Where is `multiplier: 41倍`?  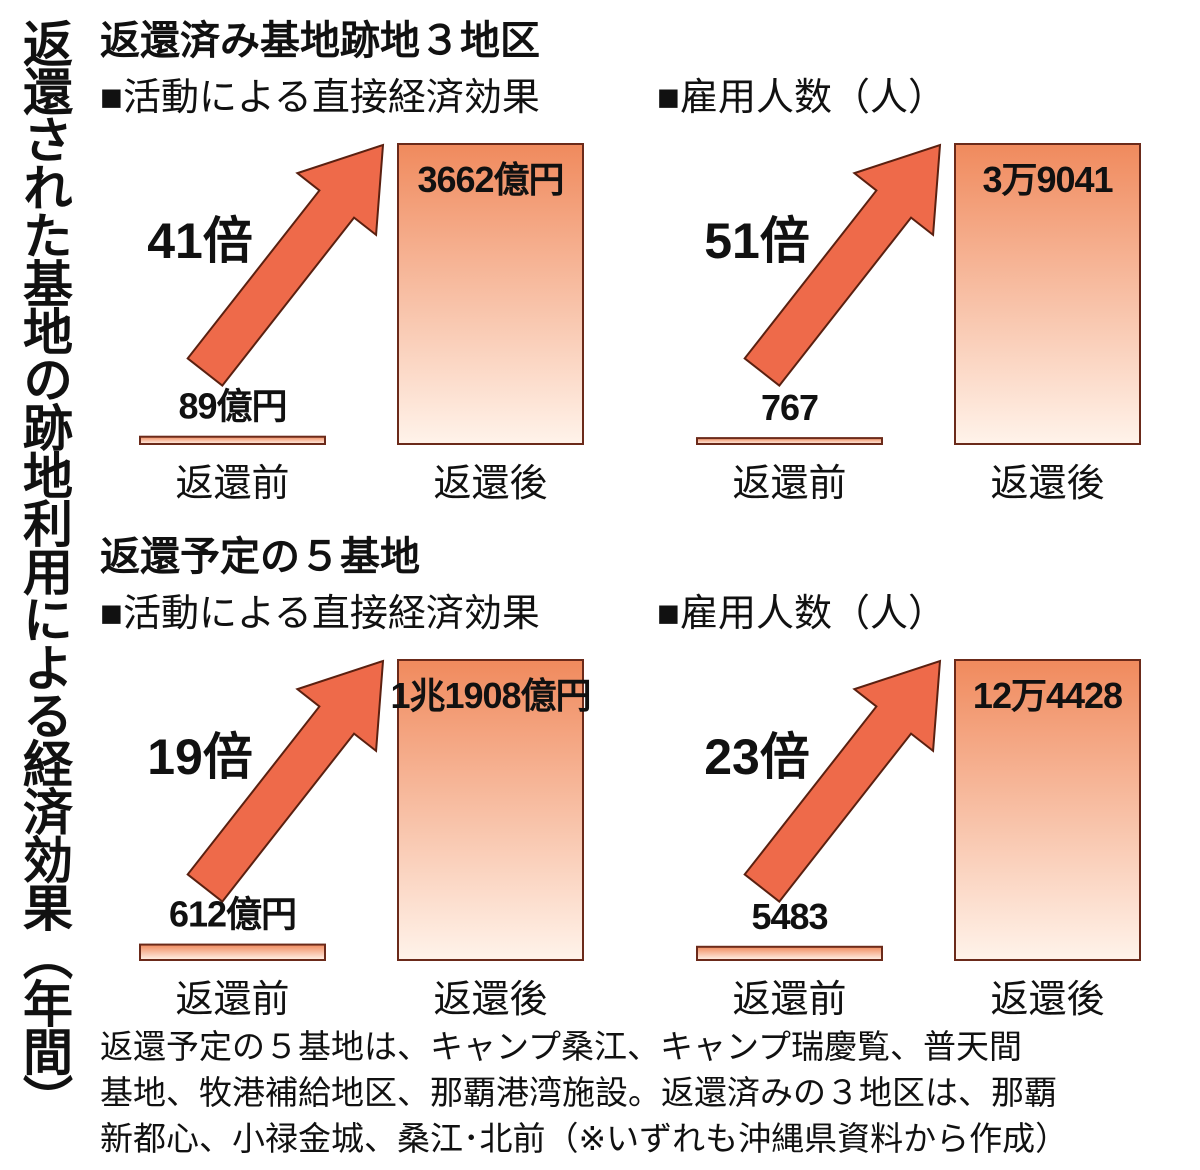 multiplier: 41倍 is located at coordinates (200, 241).